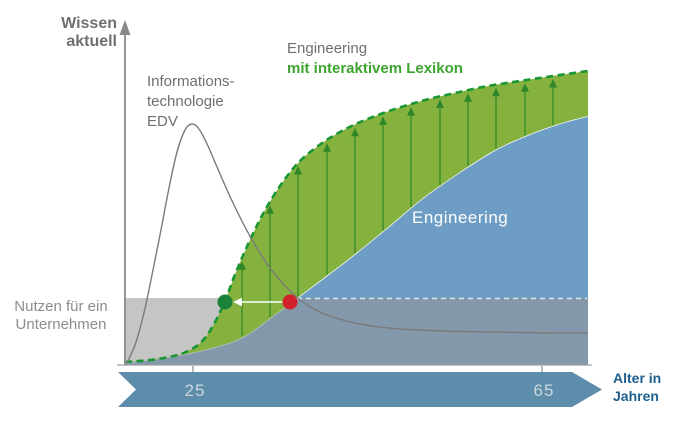 The image size is (680, 424). What do you see at coordinates (636, 396) in the screenshot?
I see `x-axis-title-line2: Jahren` at bounding box center [636, 396].